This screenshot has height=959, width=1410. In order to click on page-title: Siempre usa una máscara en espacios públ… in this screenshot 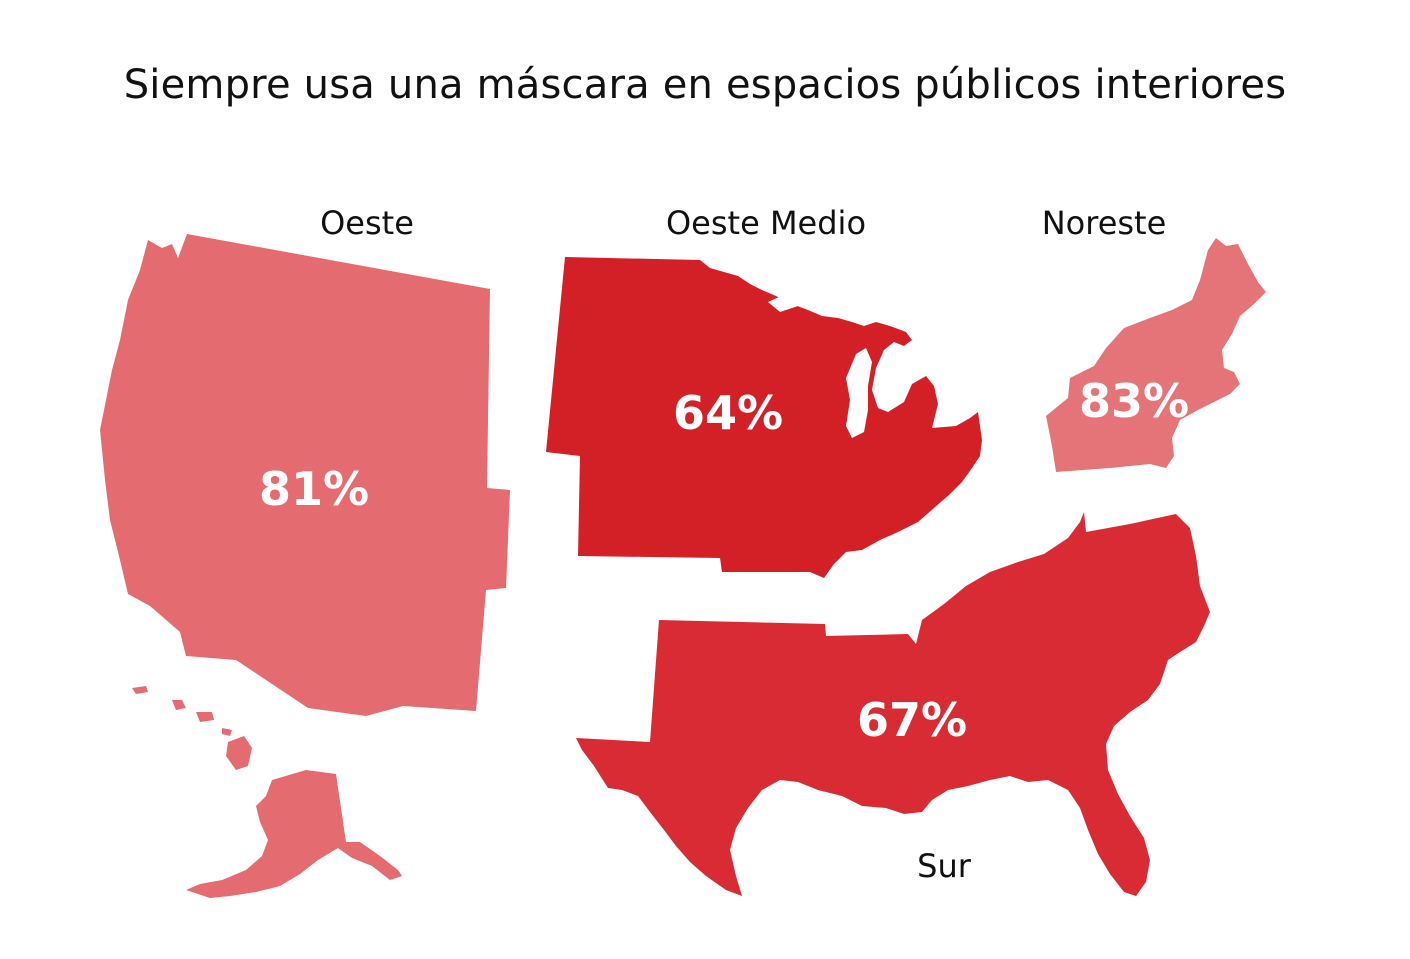, I will do `click(705, 85)`.